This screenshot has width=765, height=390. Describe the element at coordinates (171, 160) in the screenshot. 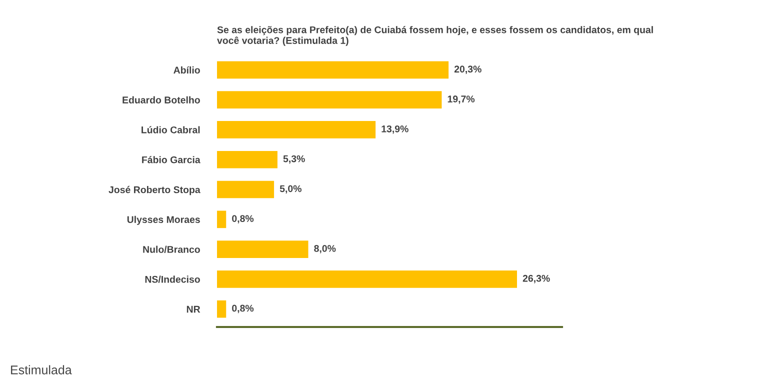

I see `y-tick-label: Fábio Garcia` at that location.